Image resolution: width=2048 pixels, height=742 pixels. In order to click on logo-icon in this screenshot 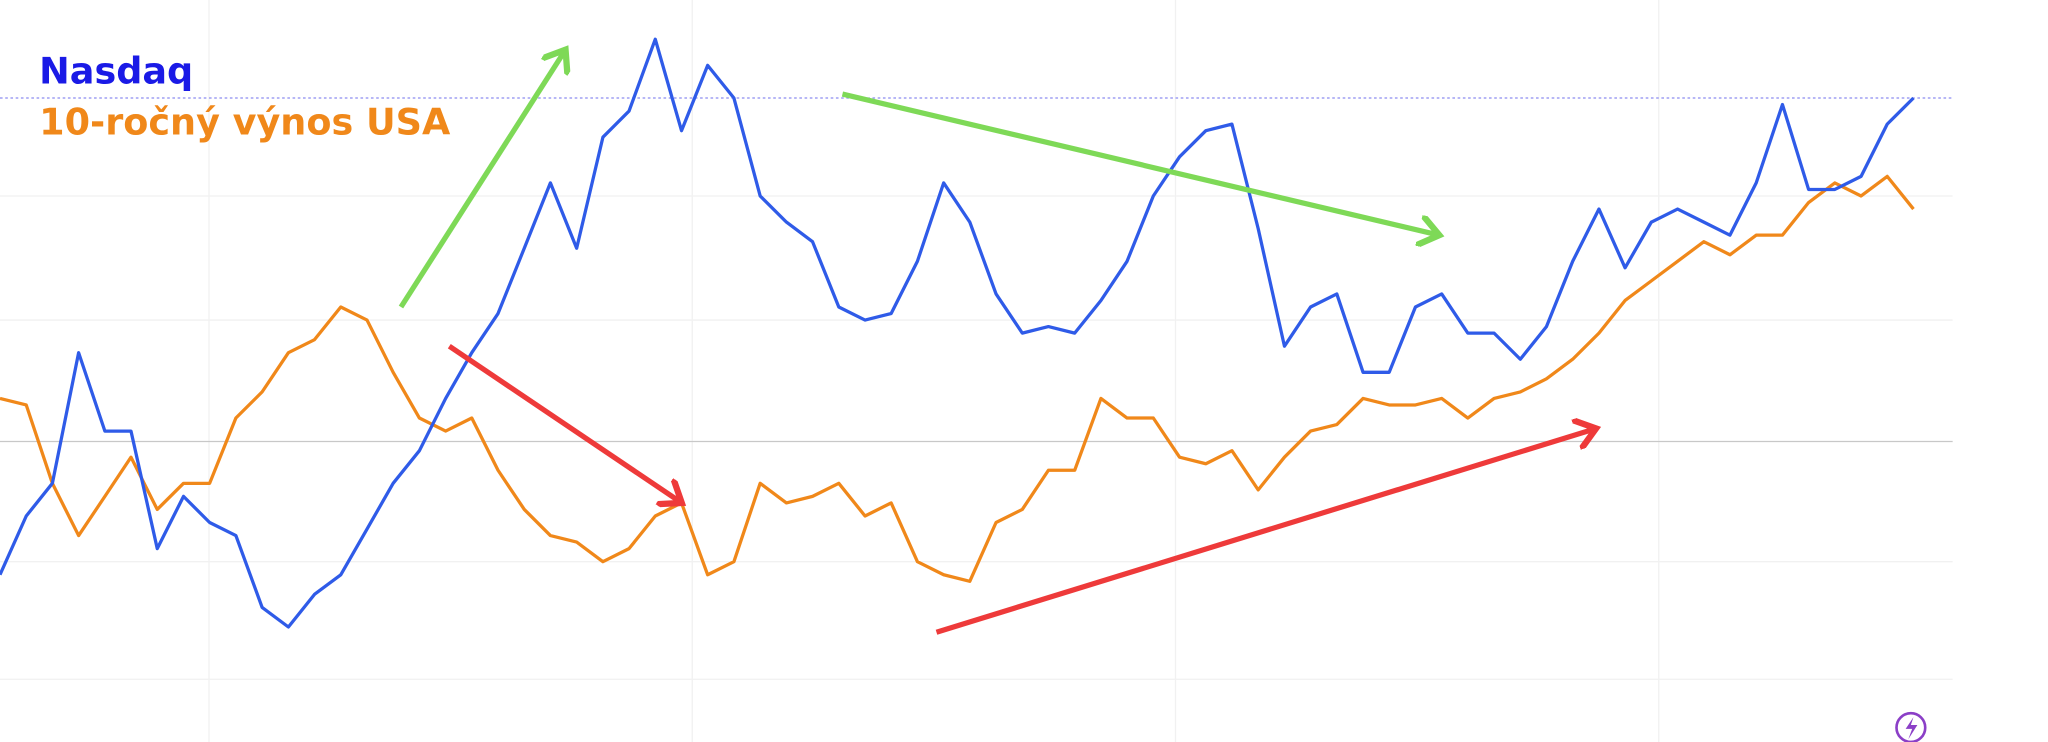, I will do `click(1911, 726)`.